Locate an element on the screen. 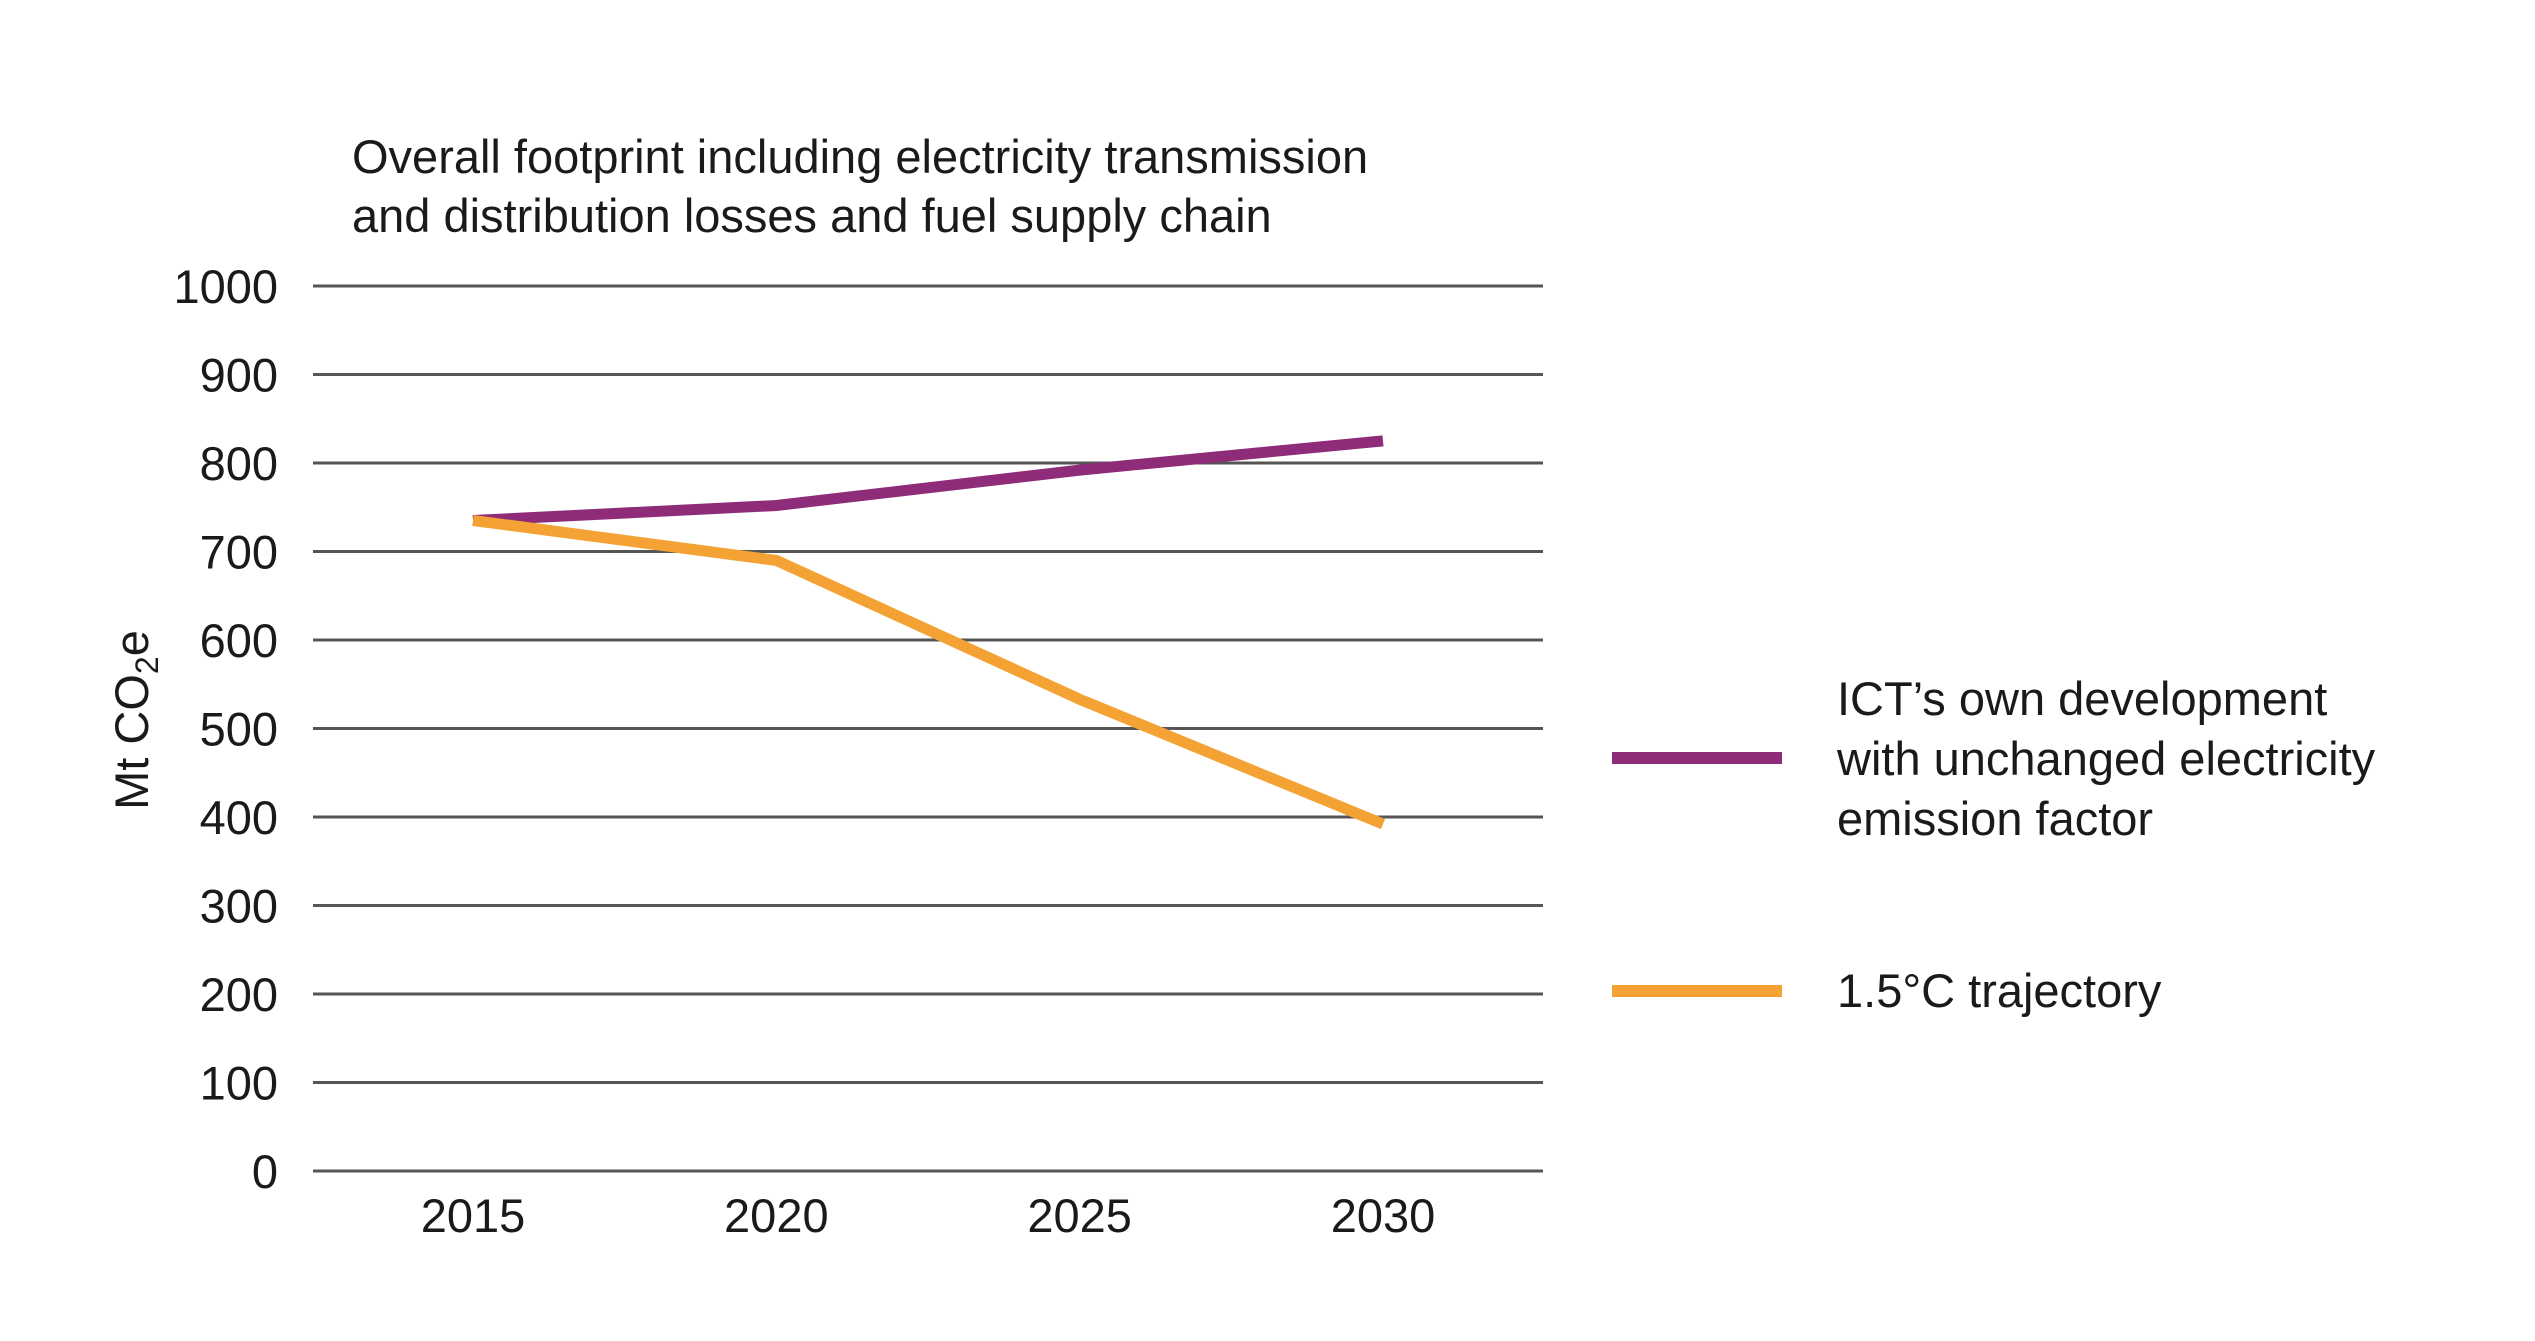 This screenshot has width=2535, height=1341. y-tick-label-400: 400 is located at coordinates (239, 817).